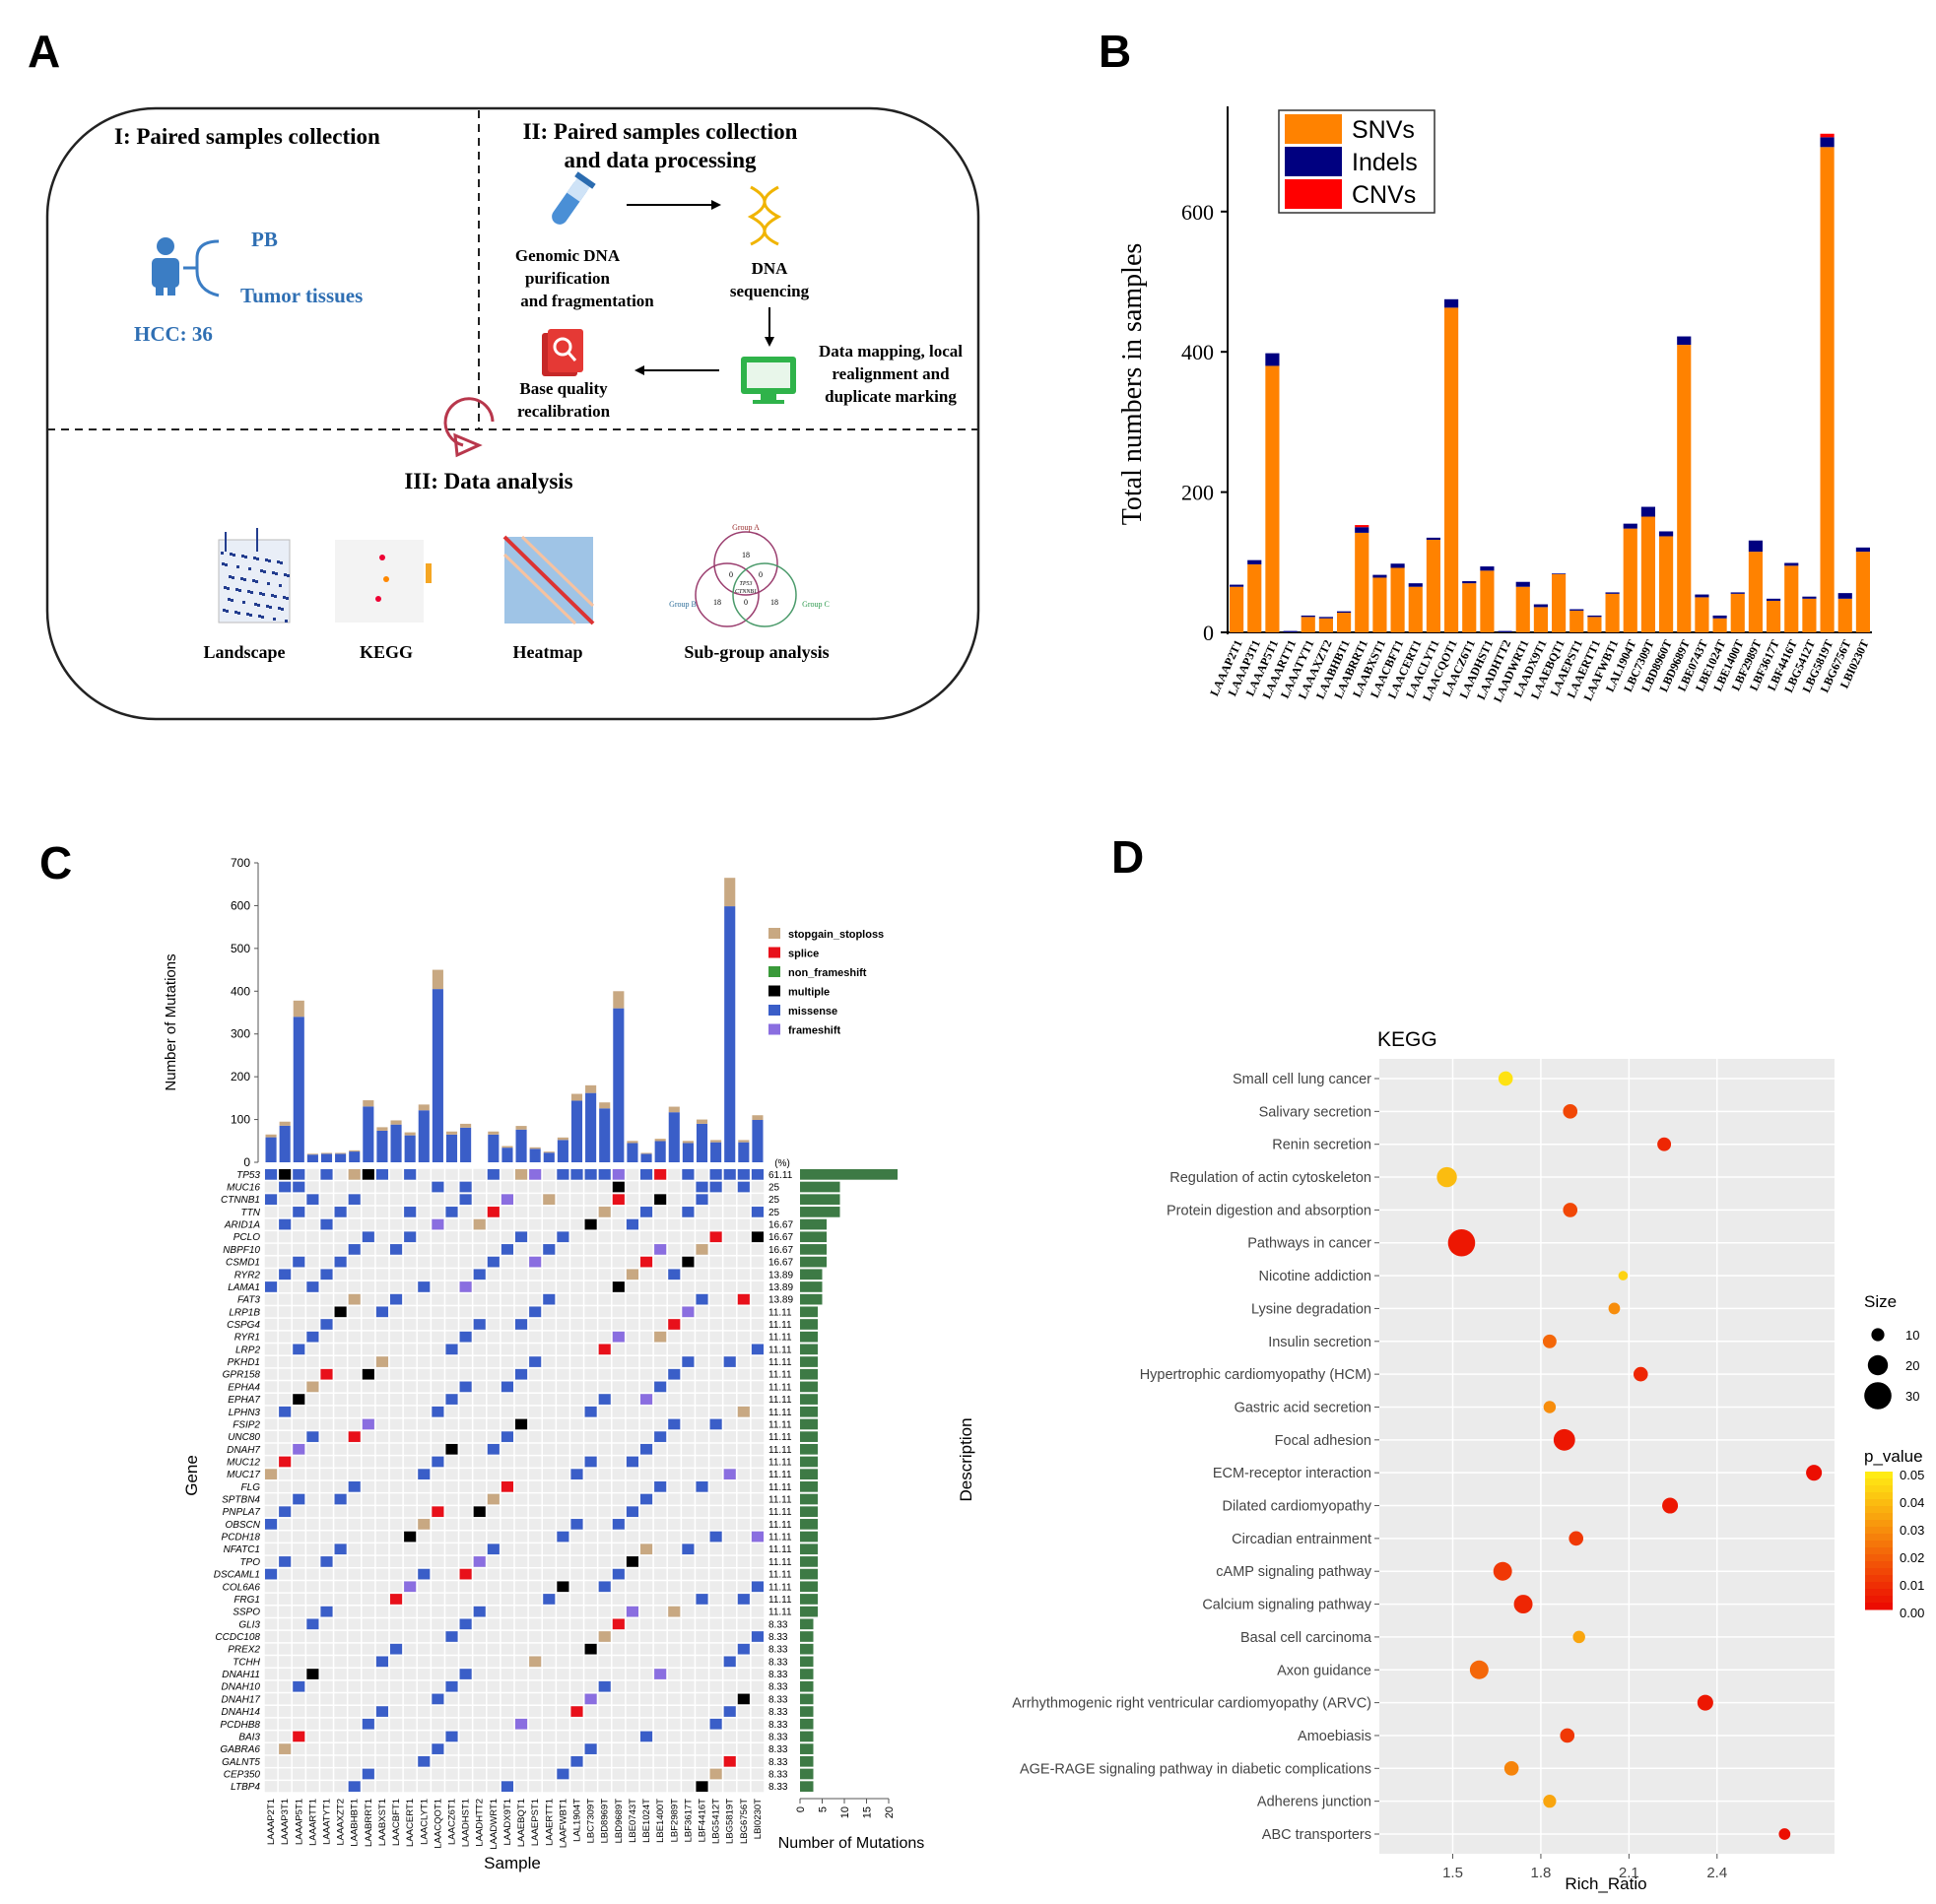  What do you see at coordinates (369, 1823) in the screenshot?
I see `sample-label: LAABRRT1` at bounding box center [369, 1823].